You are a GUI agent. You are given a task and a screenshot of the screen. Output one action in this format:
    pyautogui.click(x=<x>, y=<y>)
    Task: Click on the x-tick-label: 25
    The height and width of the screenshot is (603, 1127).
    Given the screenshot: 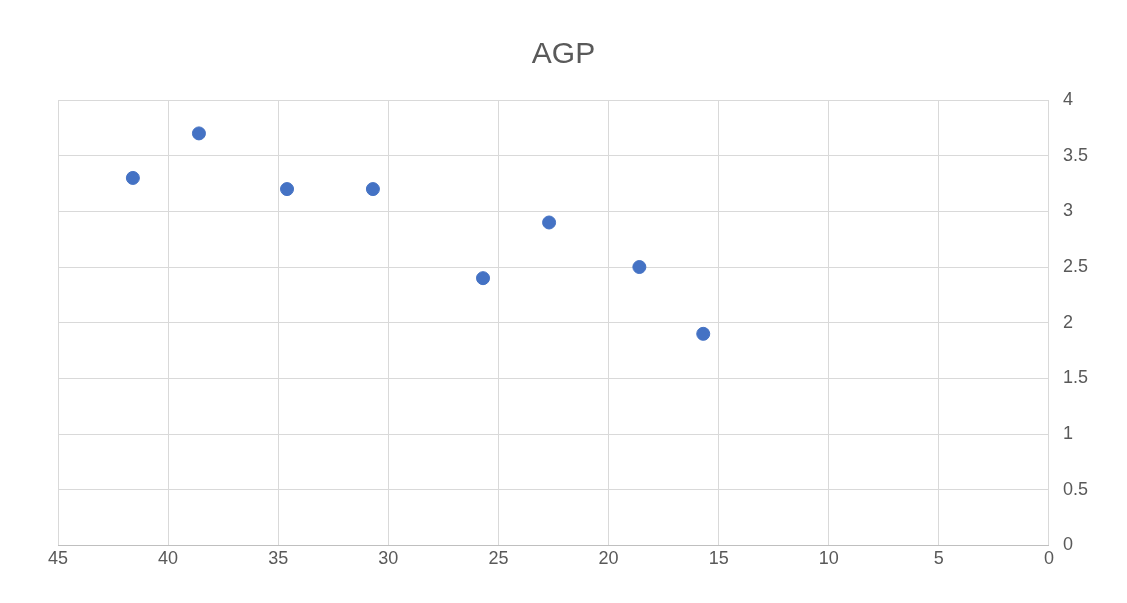 What is the action you would take?
    pyautogui.click(x=498, y=558)
    